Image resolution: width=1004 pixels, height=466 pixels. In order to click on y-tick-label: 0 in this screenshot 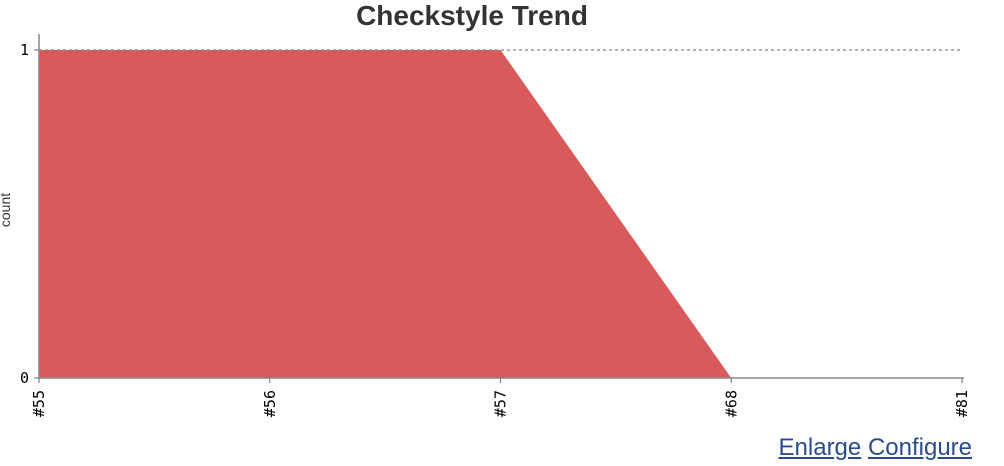, I will do `click(24, 378)`.